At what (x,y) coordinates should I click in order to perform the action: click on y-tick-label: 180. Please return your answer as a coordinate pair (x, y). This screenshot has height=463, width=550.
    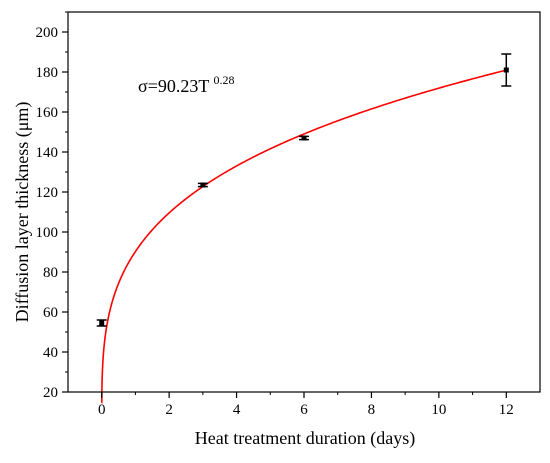
    Looking at the image, I should click on (47, 73).